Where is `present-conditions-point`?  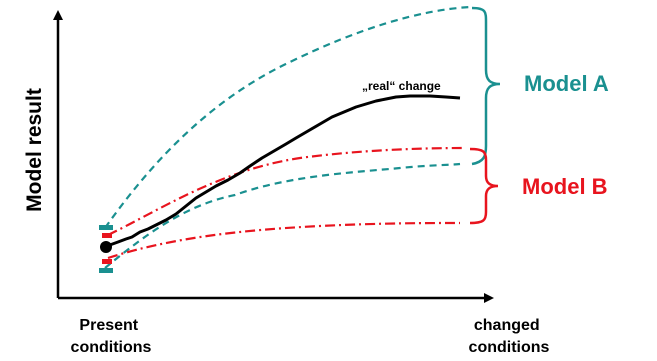
present-conditions-point is located at coordinates (106, 247).